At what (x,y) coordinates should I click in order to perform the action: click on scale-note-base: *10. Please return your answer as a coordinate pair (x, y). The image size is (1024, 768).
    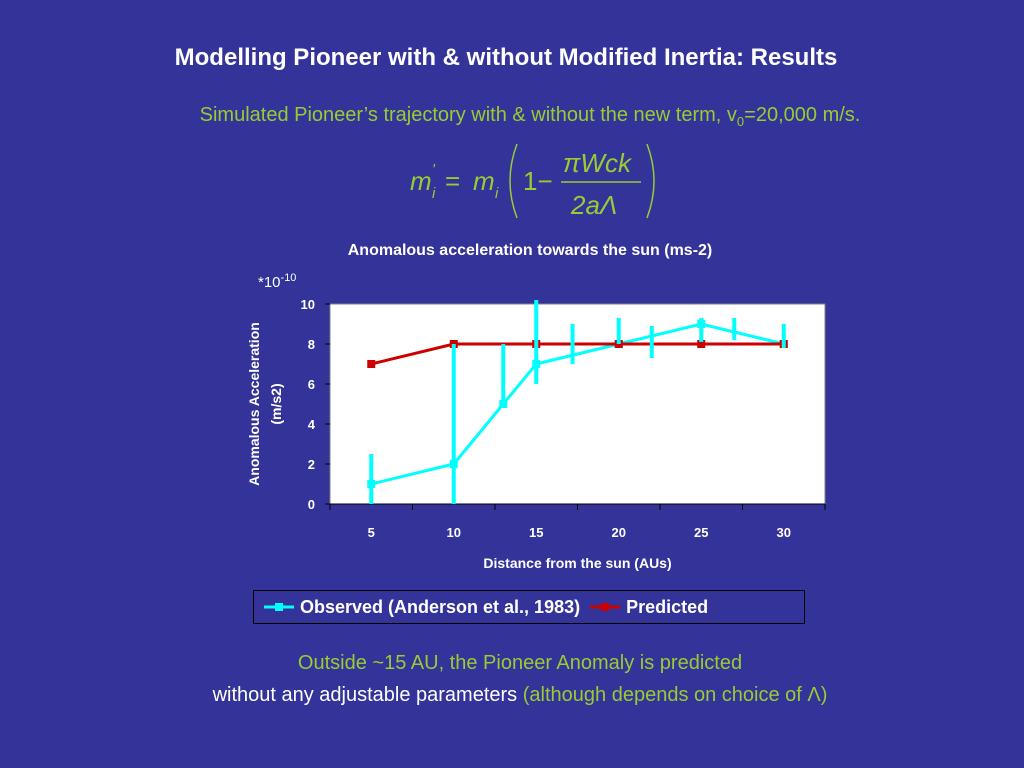
    Looking at the image, I should click on (269, 282).